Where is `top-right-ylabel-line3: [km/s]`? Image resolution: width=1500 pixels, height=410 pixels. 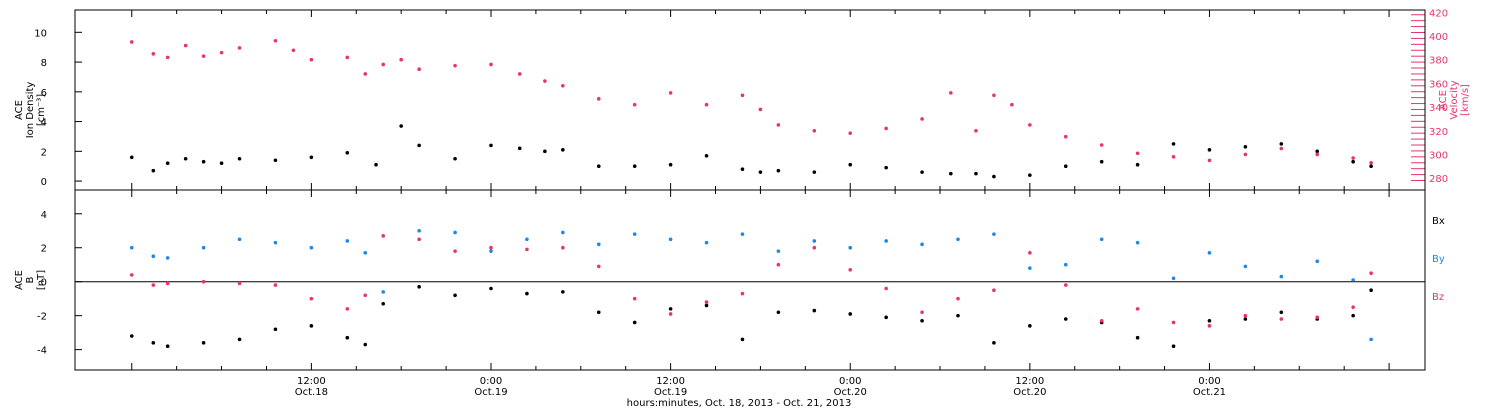
top-right-ylabel-line3: [km/s] is located at coordinates (1465, 100).